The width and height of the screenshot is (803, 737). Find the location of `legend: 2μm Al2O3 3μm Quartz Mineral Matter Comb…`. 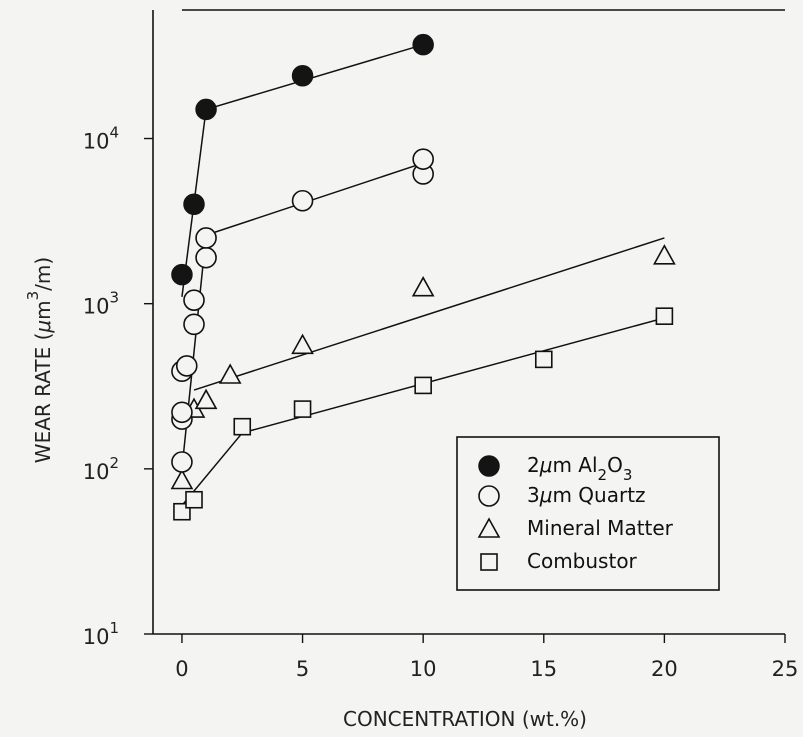

legend: 2μm Al2O3 3μm Quartz Mineral Matter Comb… is located at coordinates (588, 513).